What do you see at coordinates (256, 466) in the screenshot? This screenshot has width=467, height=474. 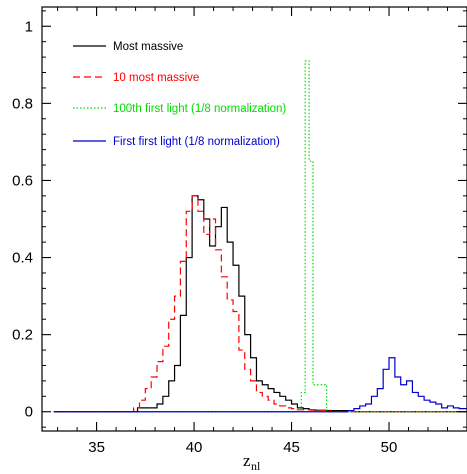 I see `x-axis-title-subscript: nl` at bounding box center [256, 466].